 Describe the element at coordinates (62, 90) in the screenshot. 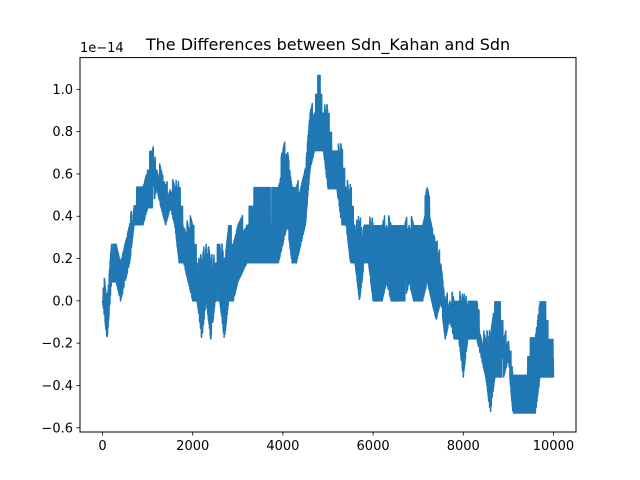

I see `y-tick-label: 1.0` at that location.